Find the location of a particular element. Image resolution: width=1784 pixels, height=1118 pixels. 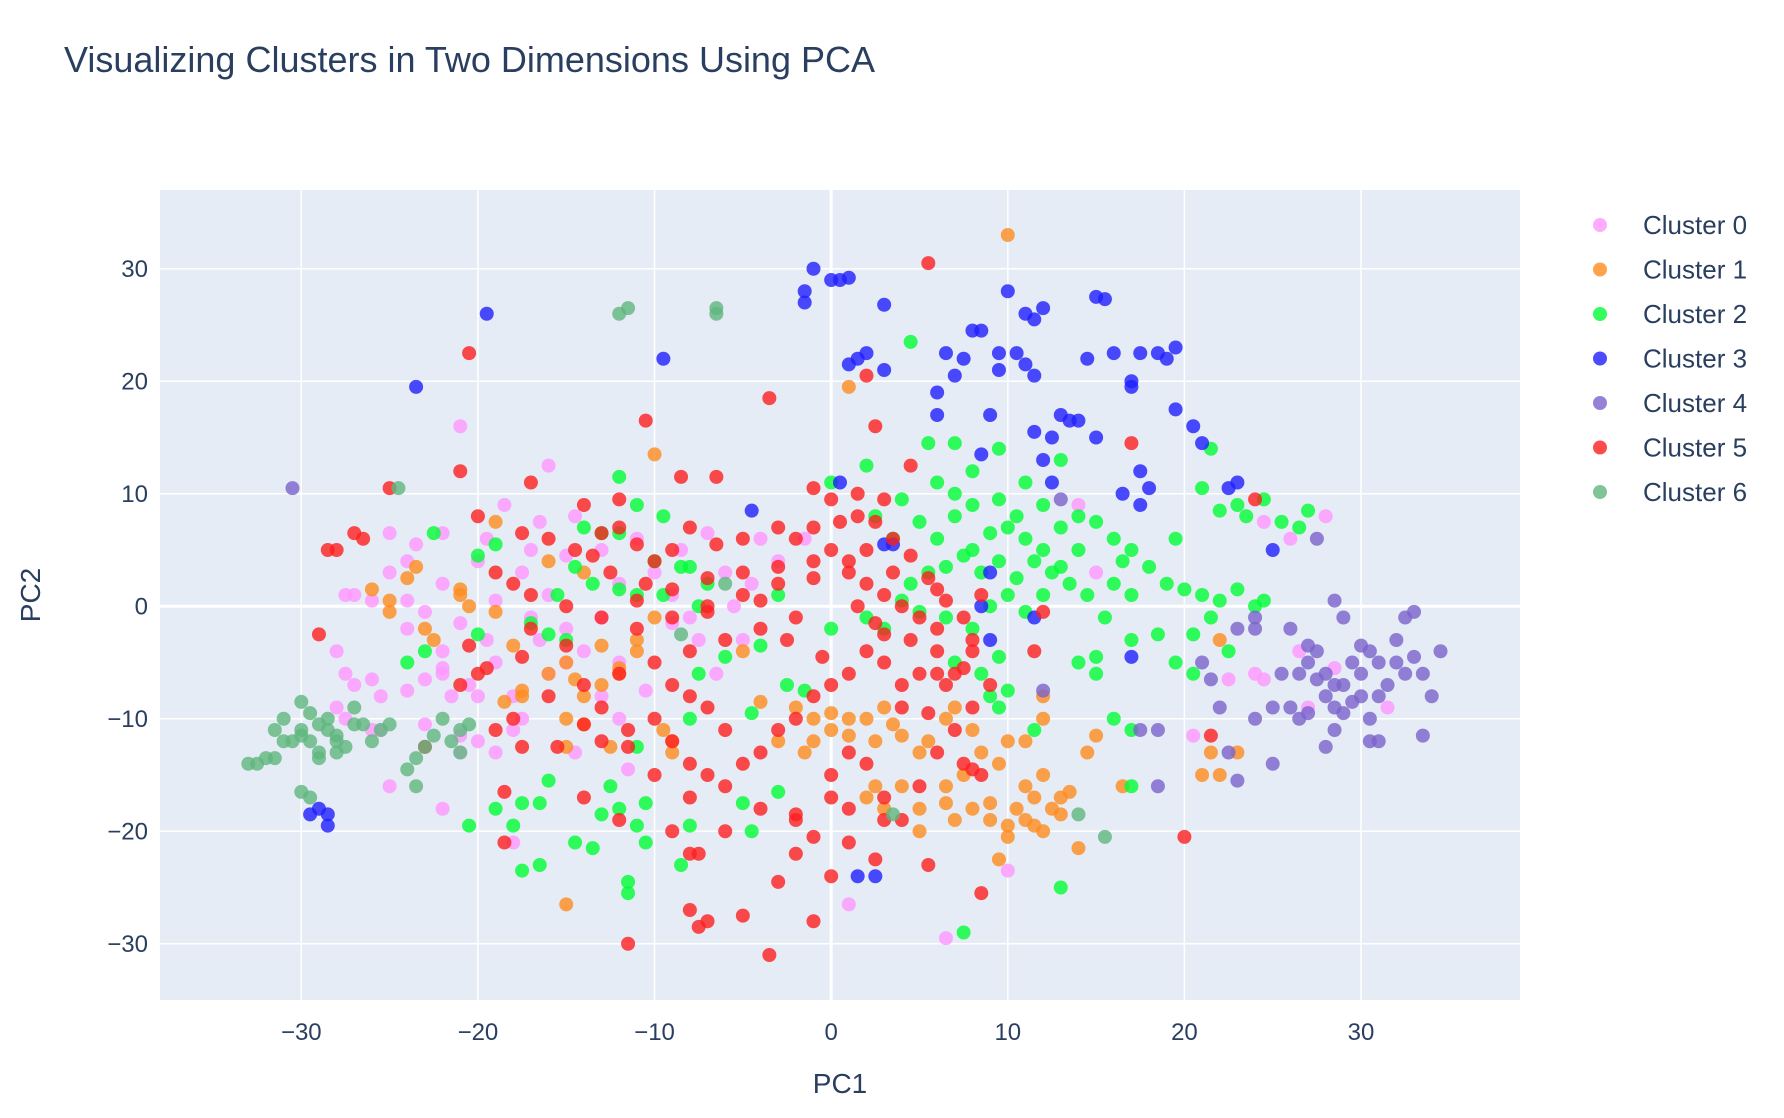

y-tick-label: 20 is located at coordinates (134, 381).